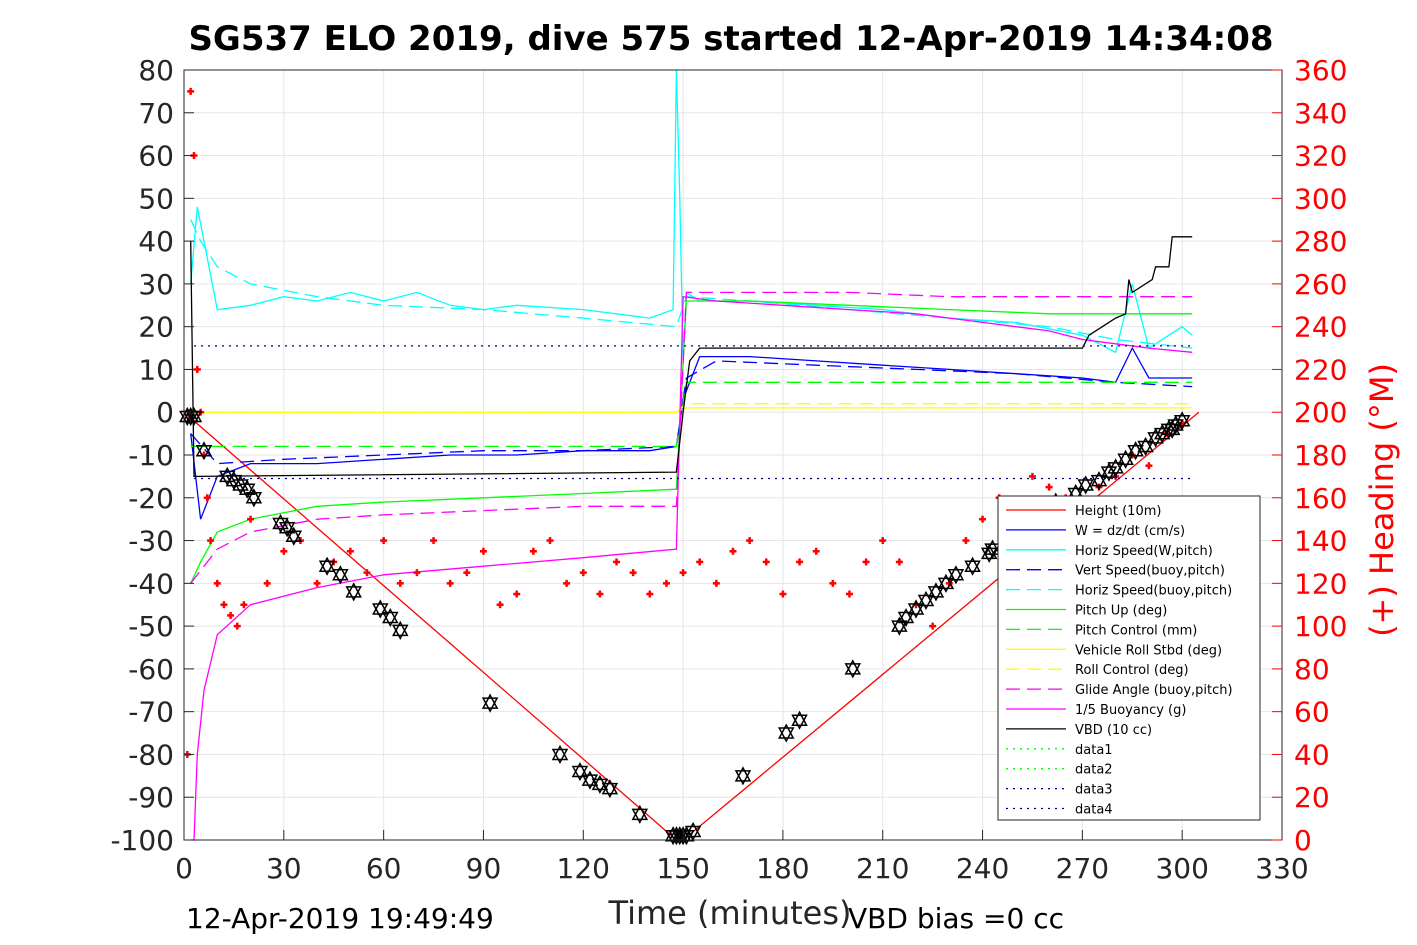 Image resolution: width=1417 pixels, height=945 pixels. Describe the element at coordinates (1320, 156) in the screenshot. I see `y-right-tick-label: 320` at that location.